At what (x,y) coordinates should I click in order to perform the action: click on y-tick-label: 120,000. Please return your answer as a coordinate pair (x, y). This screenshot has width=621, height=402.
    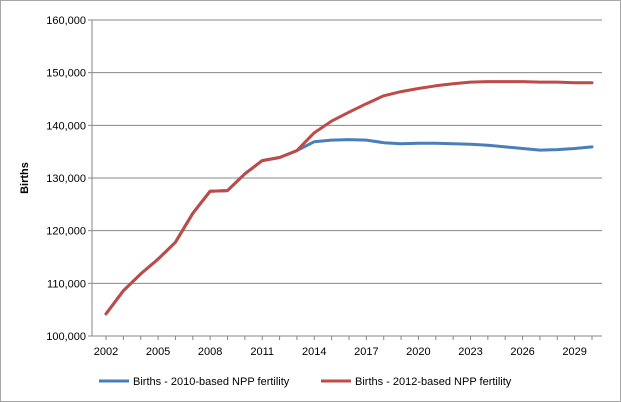
    Looking at the image, I should click on (66, 232).